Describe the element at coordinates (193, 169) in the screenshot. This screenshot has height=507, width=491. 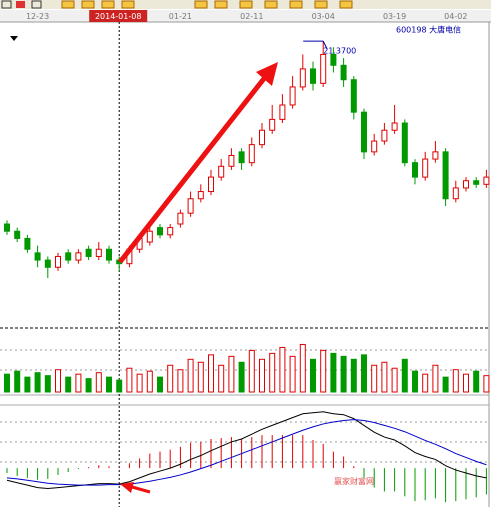
I see `trend-arrow` at that location.